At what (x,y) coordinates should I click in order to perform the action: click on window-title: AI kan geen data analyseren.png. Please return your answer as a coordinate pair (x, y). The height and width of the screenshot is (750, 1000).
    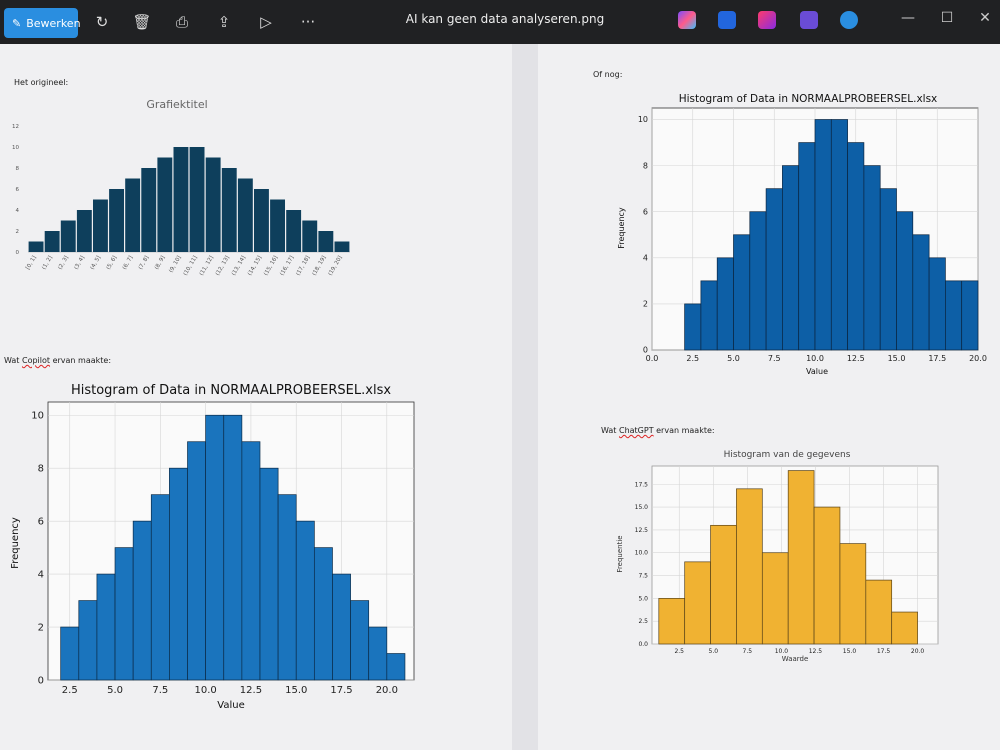
    Looking at the image, I should click on (505, 19).